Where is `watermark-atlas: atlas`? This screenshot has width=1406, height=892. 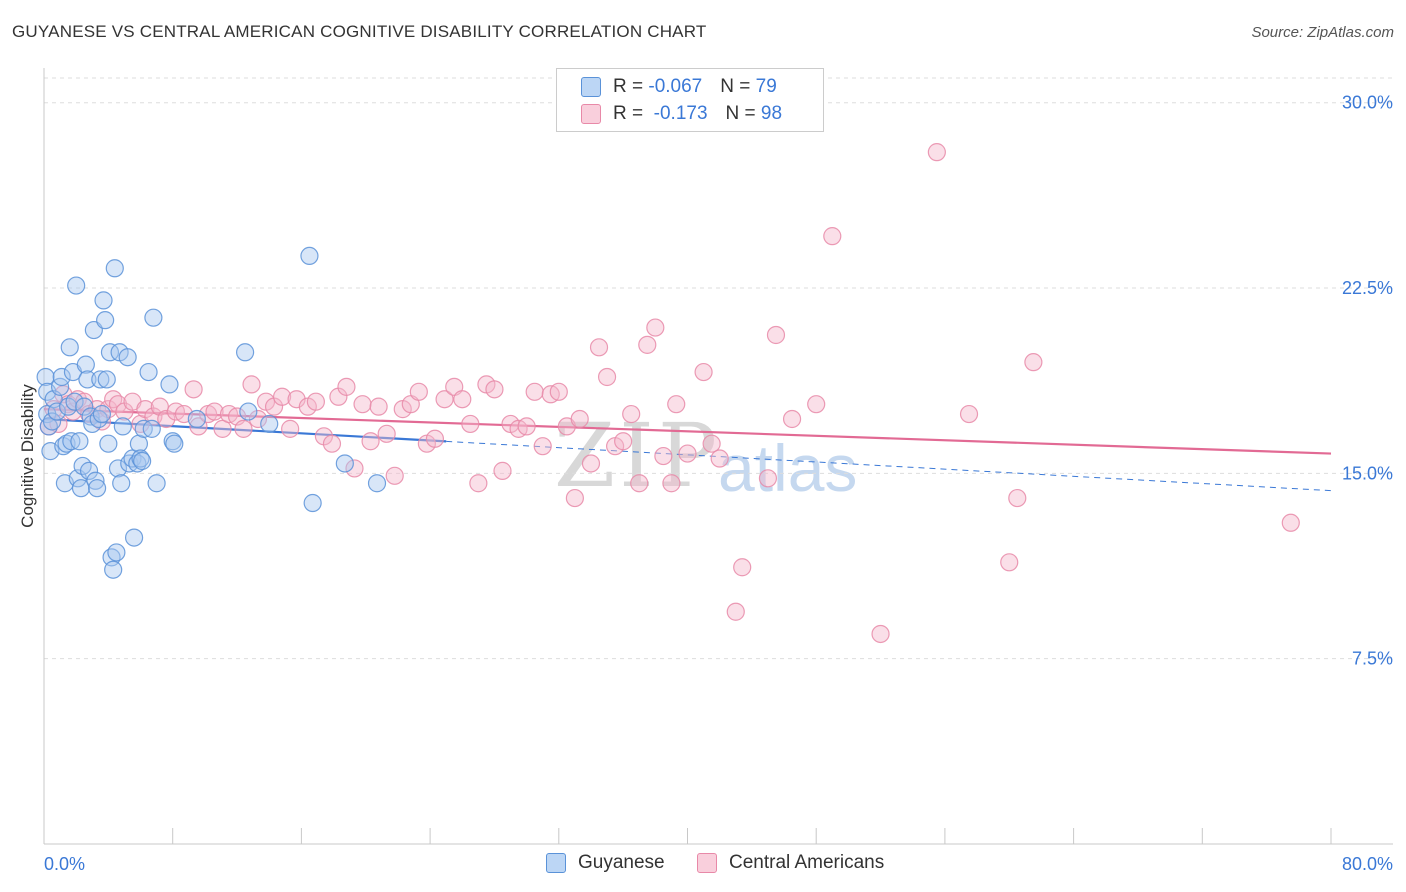 watermark-atlas: atlas is located at coordinates (788, 468).